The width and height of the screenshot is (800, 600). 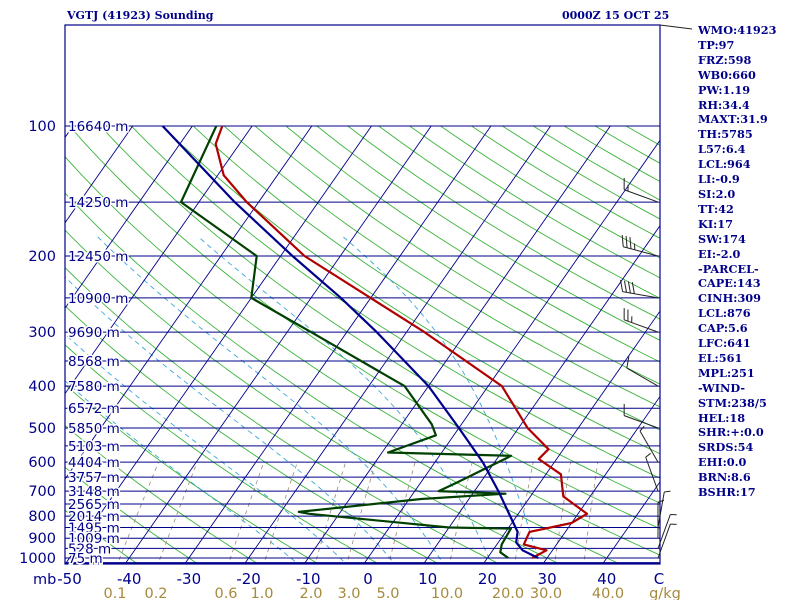 What do you see at coordinates (94, 505) in the screenshot?
I see `height-label: 2565 m` at bounding box center [94, 505].